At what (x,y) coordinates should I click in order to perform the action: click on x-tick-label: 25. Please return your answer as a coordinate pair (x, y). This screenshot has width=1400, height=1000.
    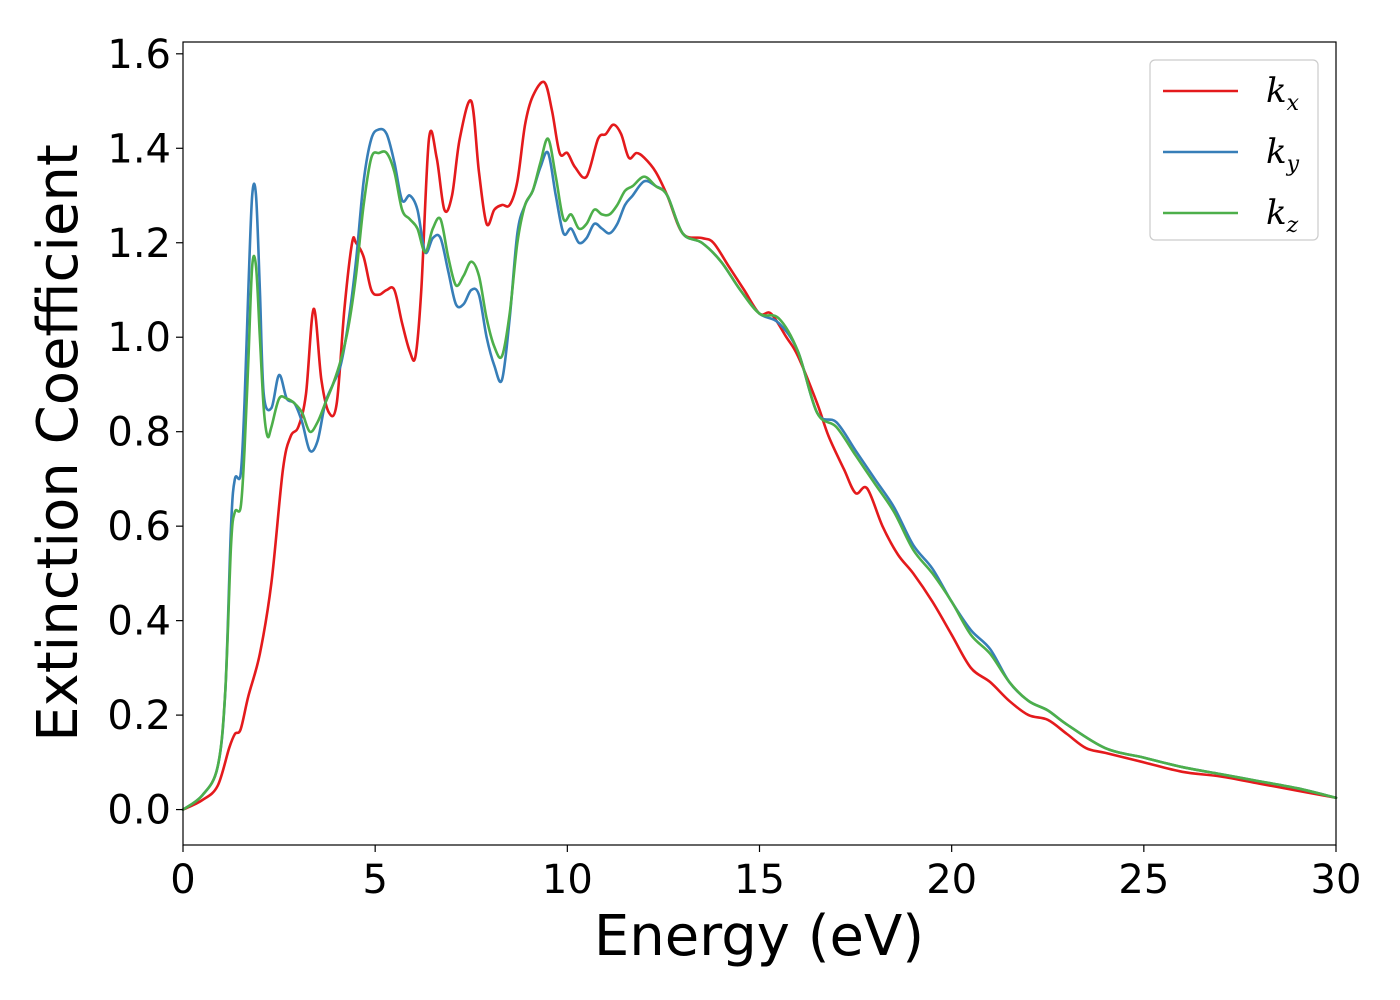
    Looking at the image, I should click on (1143, 880).